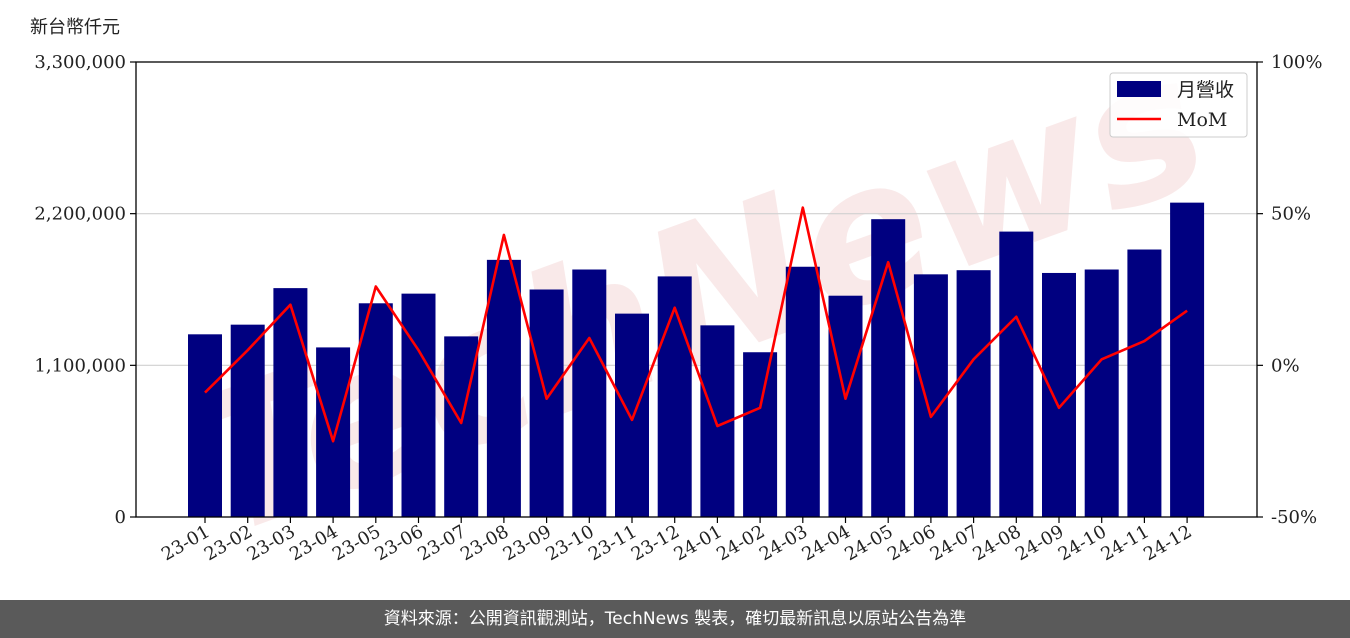  I want to click on x-tick-label: 24-06, so click(911, 543).